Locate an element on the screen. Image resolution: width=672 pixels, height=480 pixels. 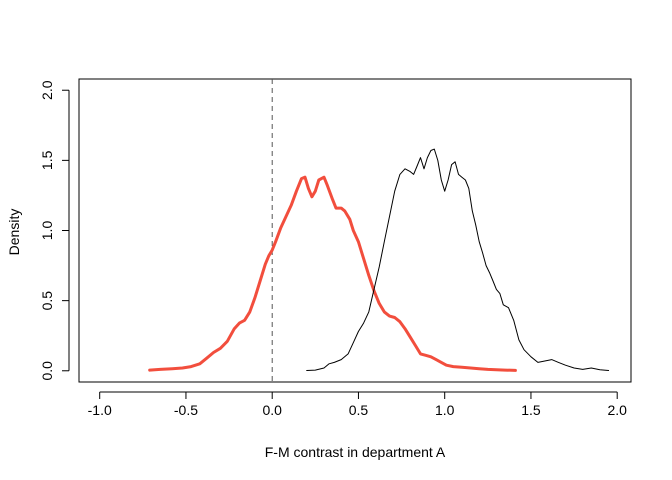
x-tick-label: 1.5 is located at coordinates (531, 410).